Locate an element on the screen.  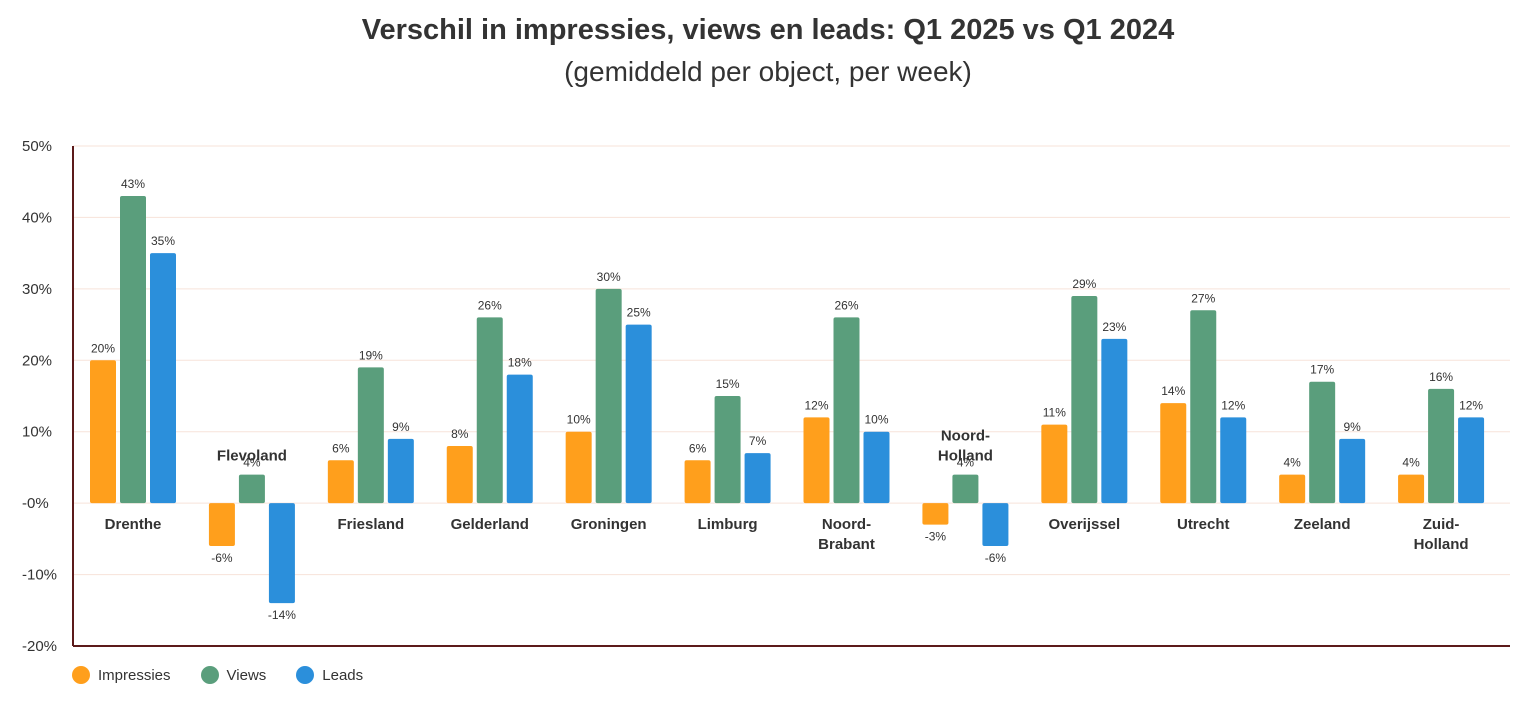
data-label: 7% is located at coordinates (758, 441).